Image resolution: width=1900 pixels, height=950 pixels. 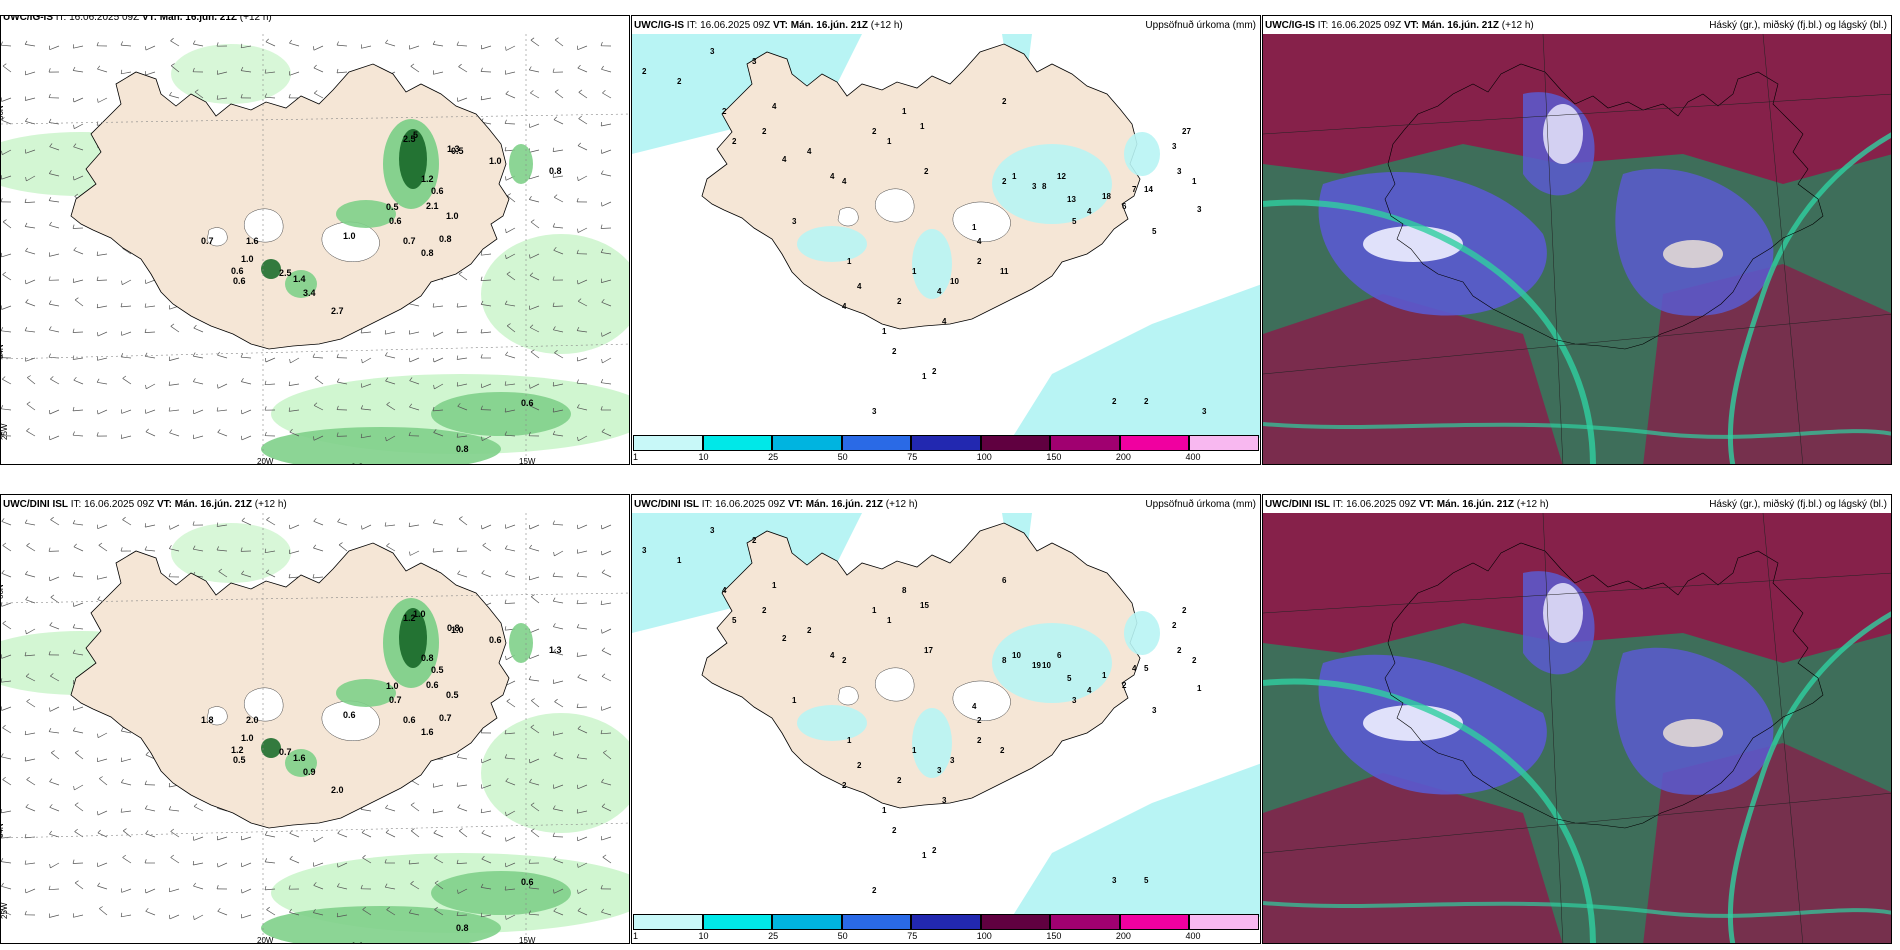 What do you see at coordinates (1577, 430) in the screenshot?
I see `cloud-contour` at bounding box center [1577, 430].